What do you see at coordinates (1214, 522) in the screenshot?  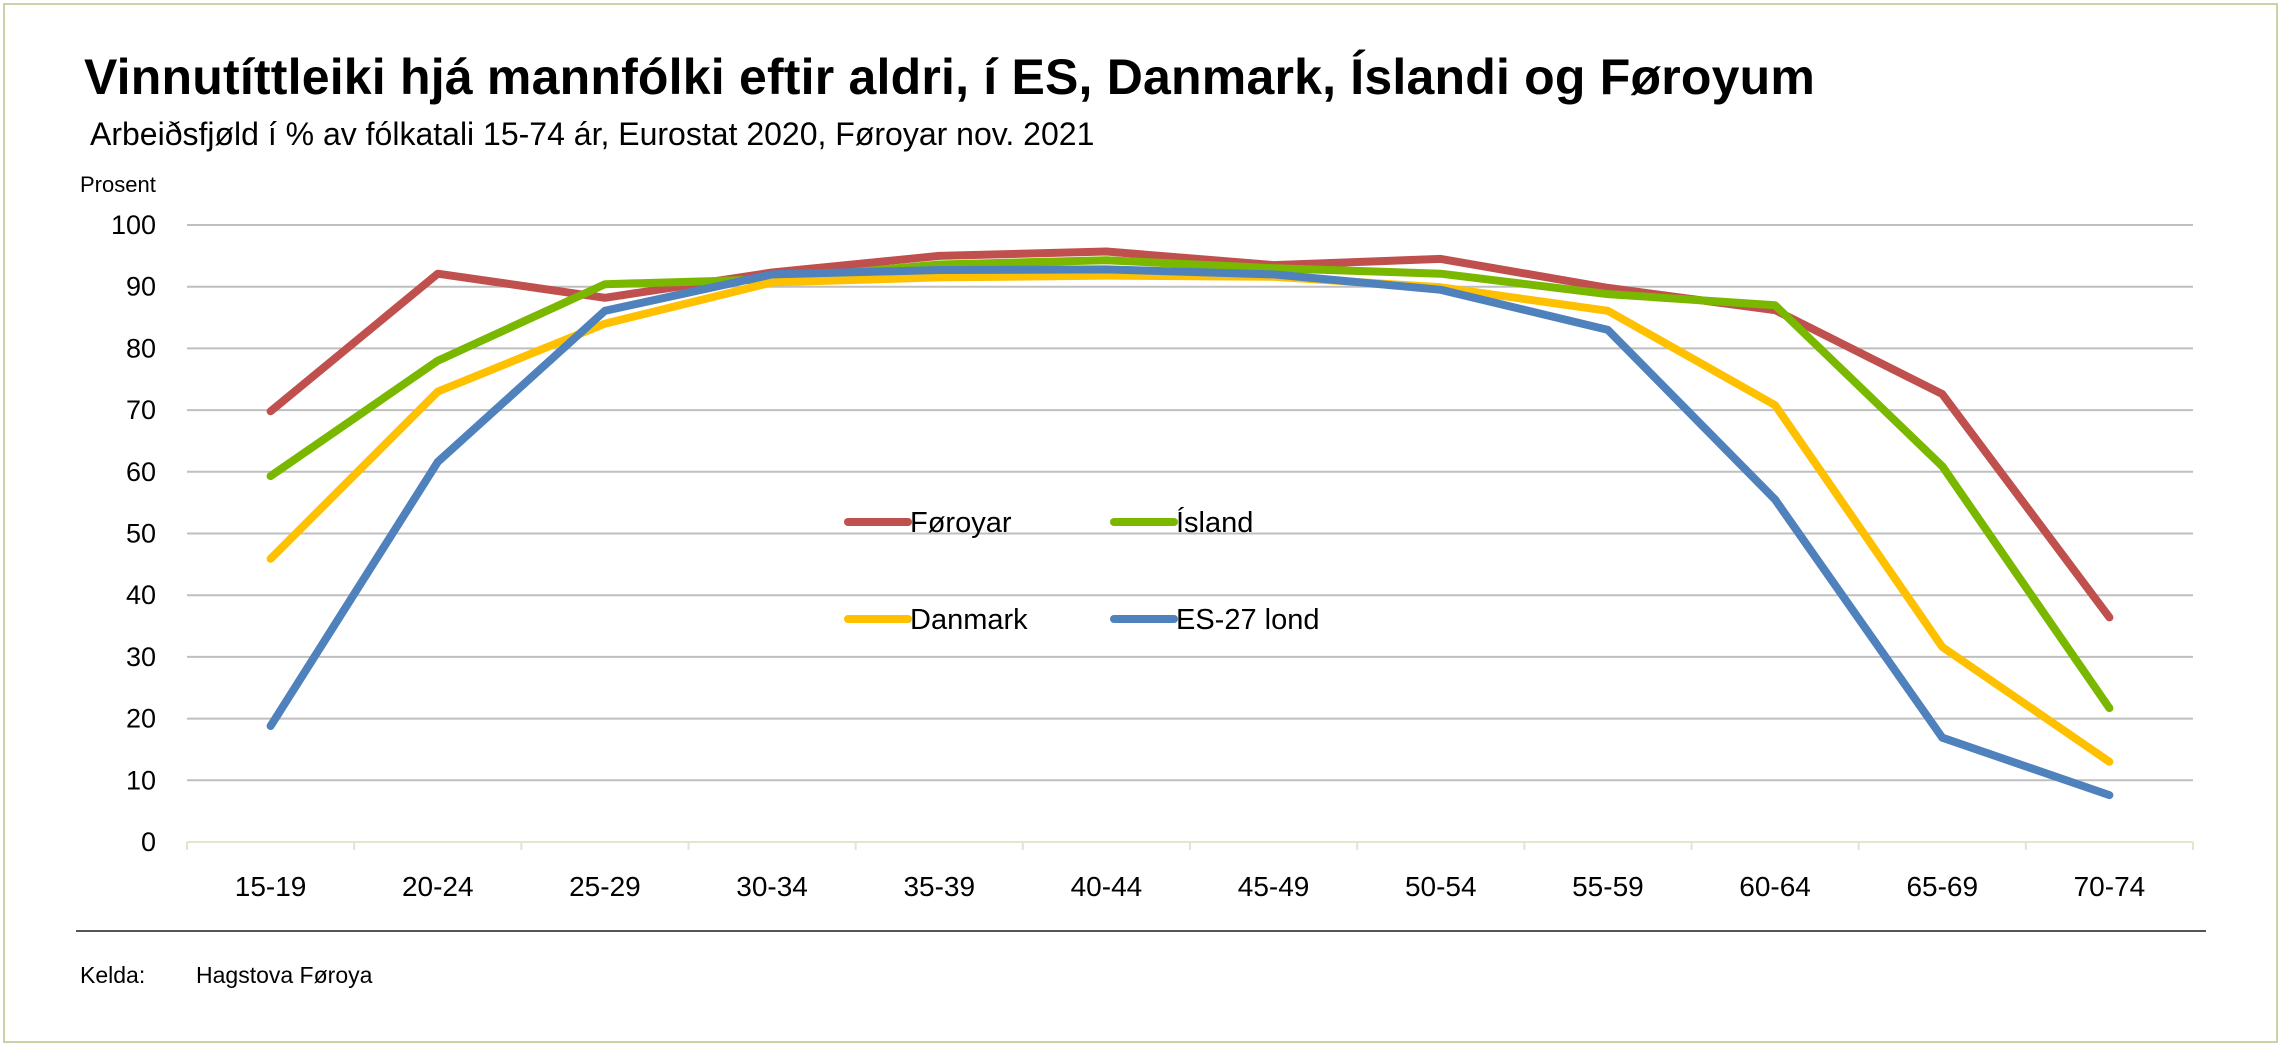 I see `legend-label: Ísland` at bounding box center [1214, 522].